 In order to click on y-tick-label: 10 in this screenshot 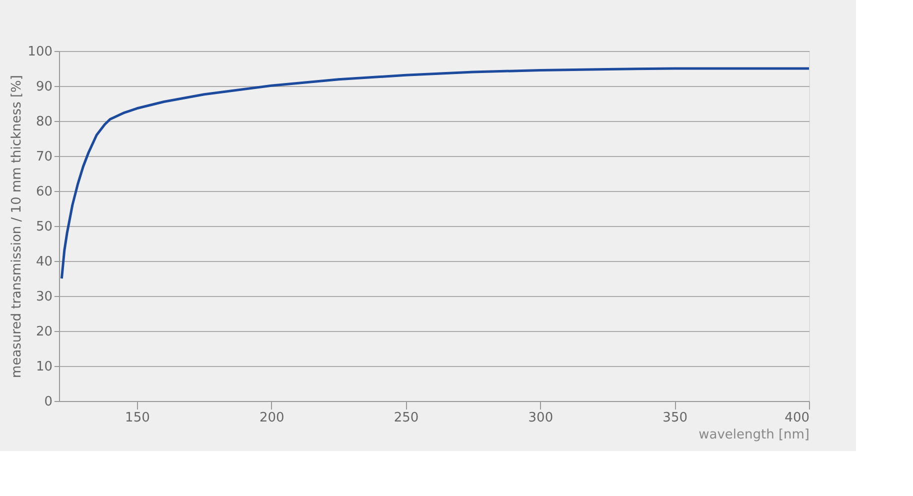, I will do `click(44, 367)`.